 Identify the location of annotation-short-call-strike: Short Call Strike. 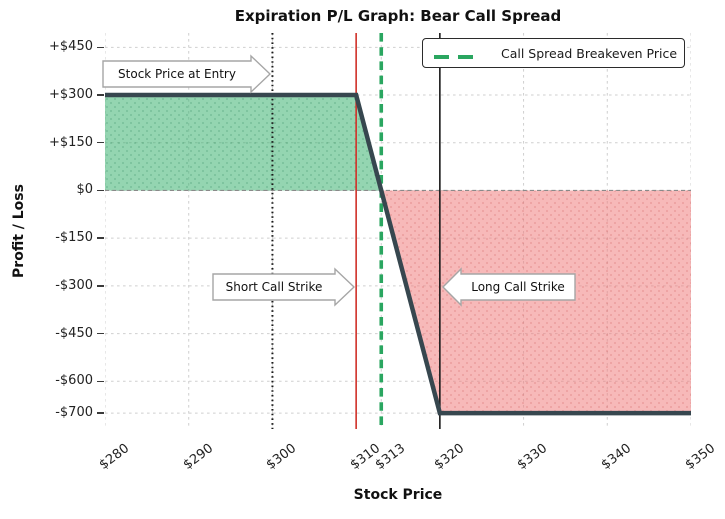
(284, 287).